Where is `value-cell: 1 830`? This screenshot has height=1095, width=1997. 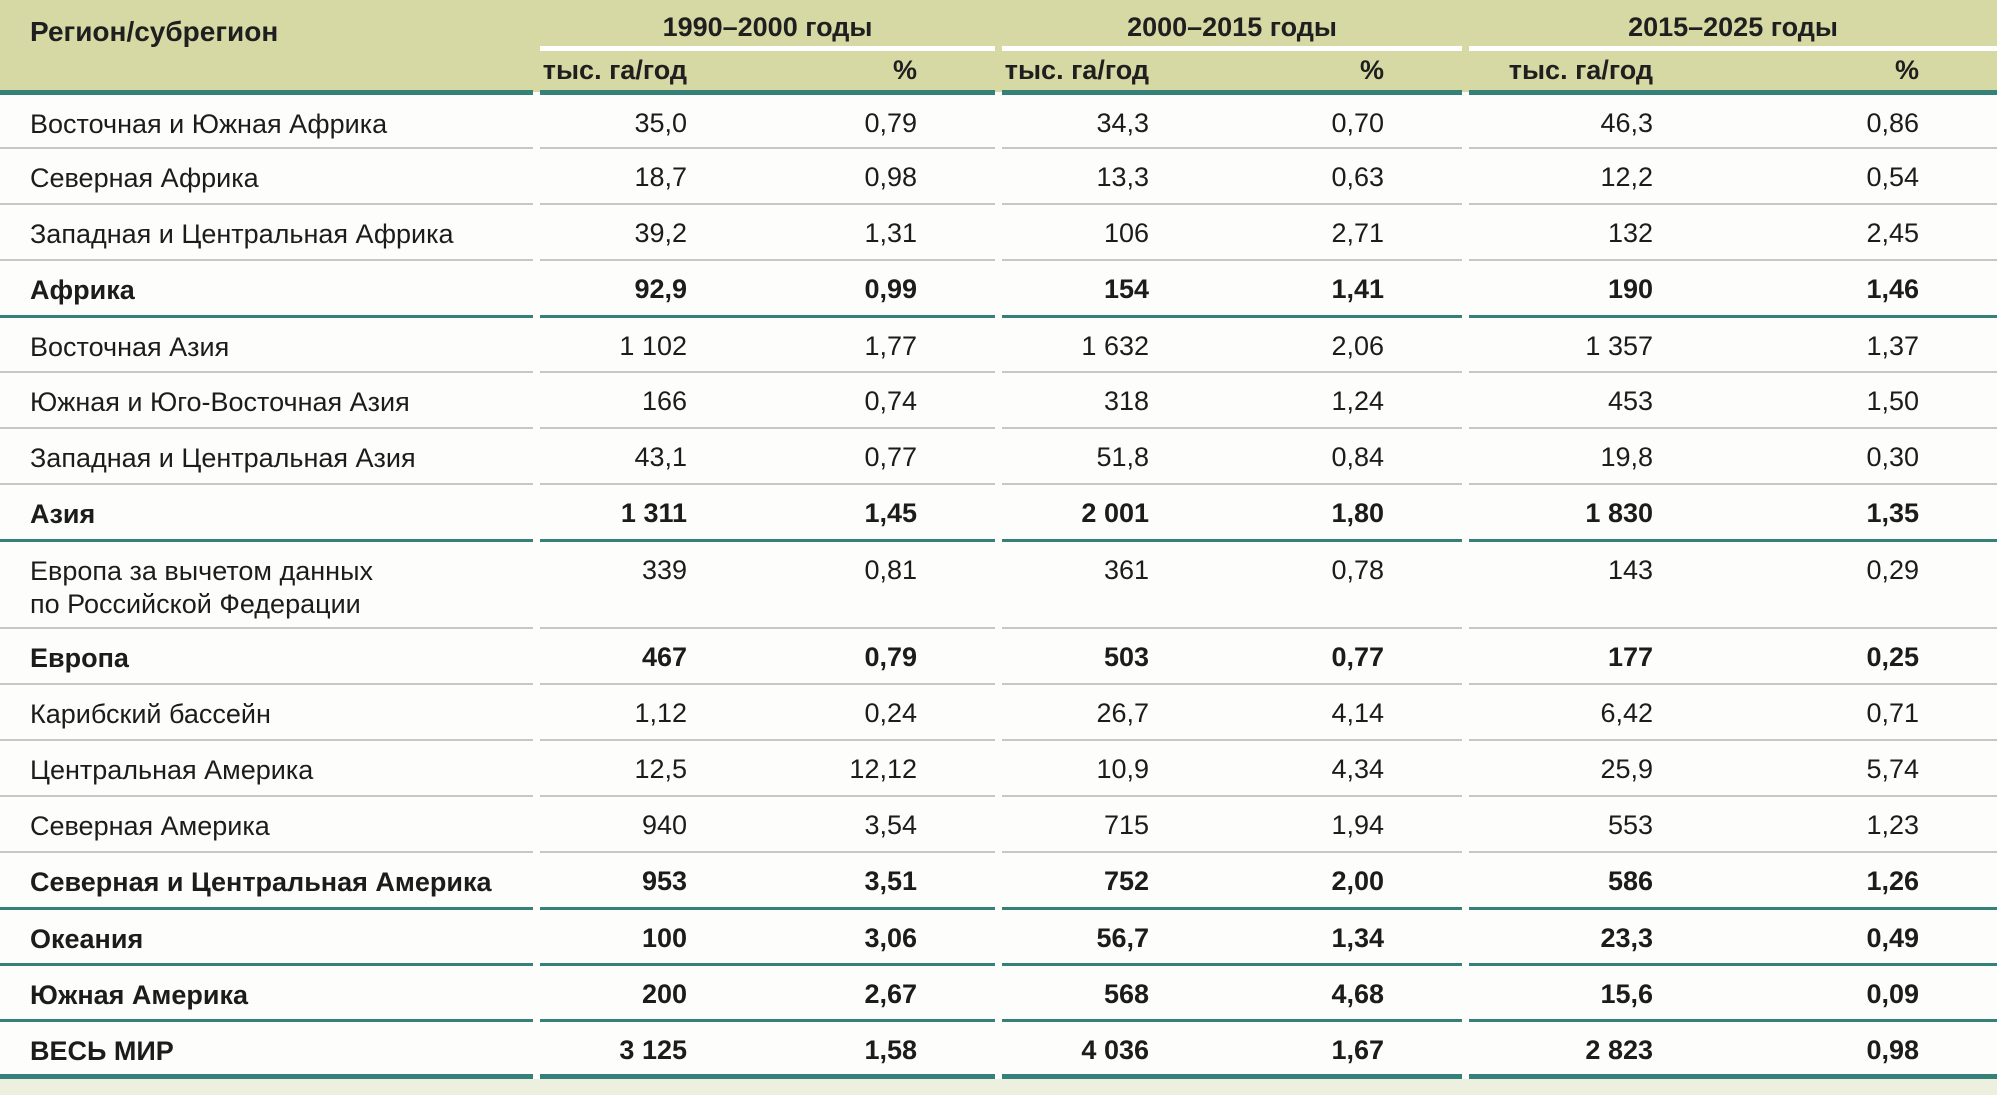
value-cell: 1 830 is located at coordinates (1600, 513).